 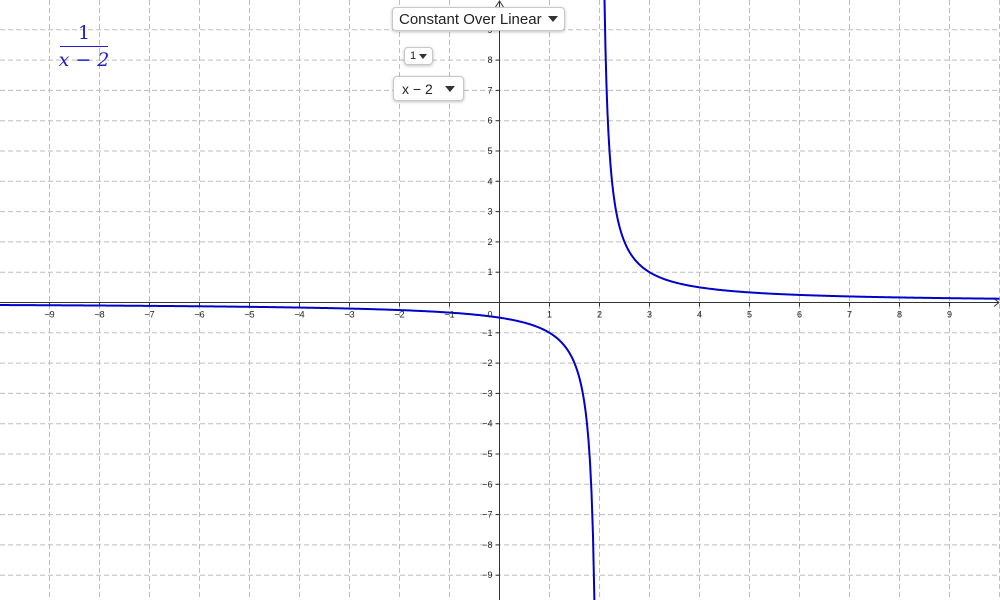 What do you see at coordinates (399, 315) in the screenshot?
I see `x-tick-label: −2` at bounding box center [399, 315].